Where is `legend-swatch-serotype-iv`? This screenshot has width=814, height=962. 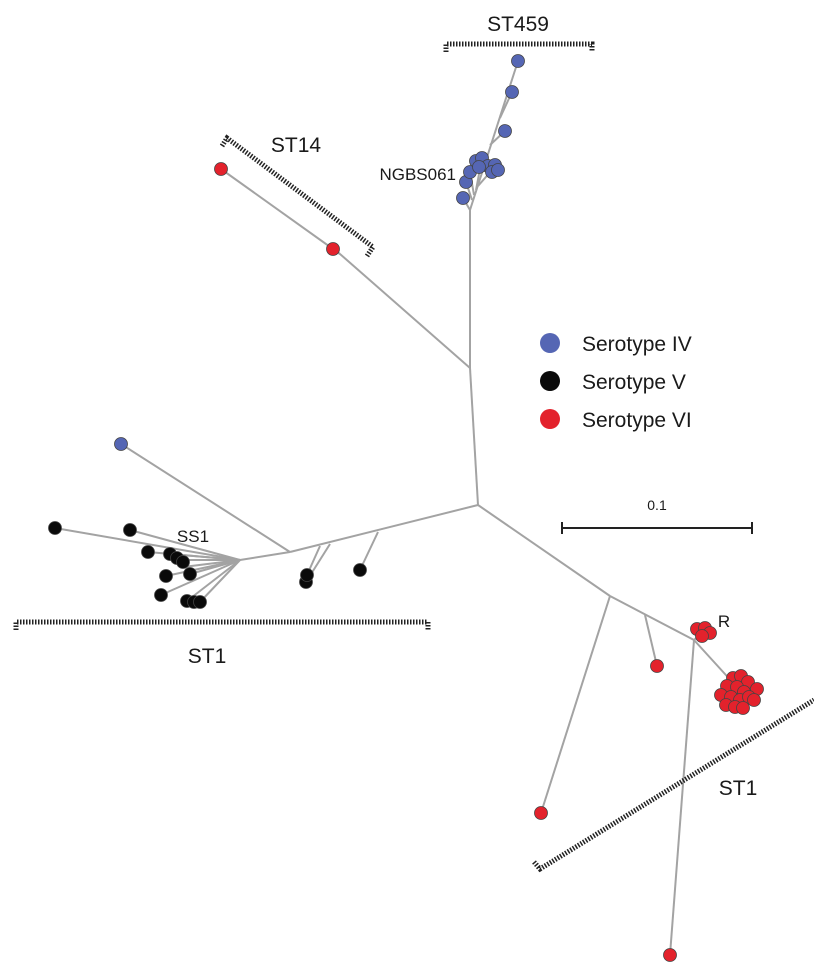 legend-swatch-serotype-iv is located at coordinates (550, 343).